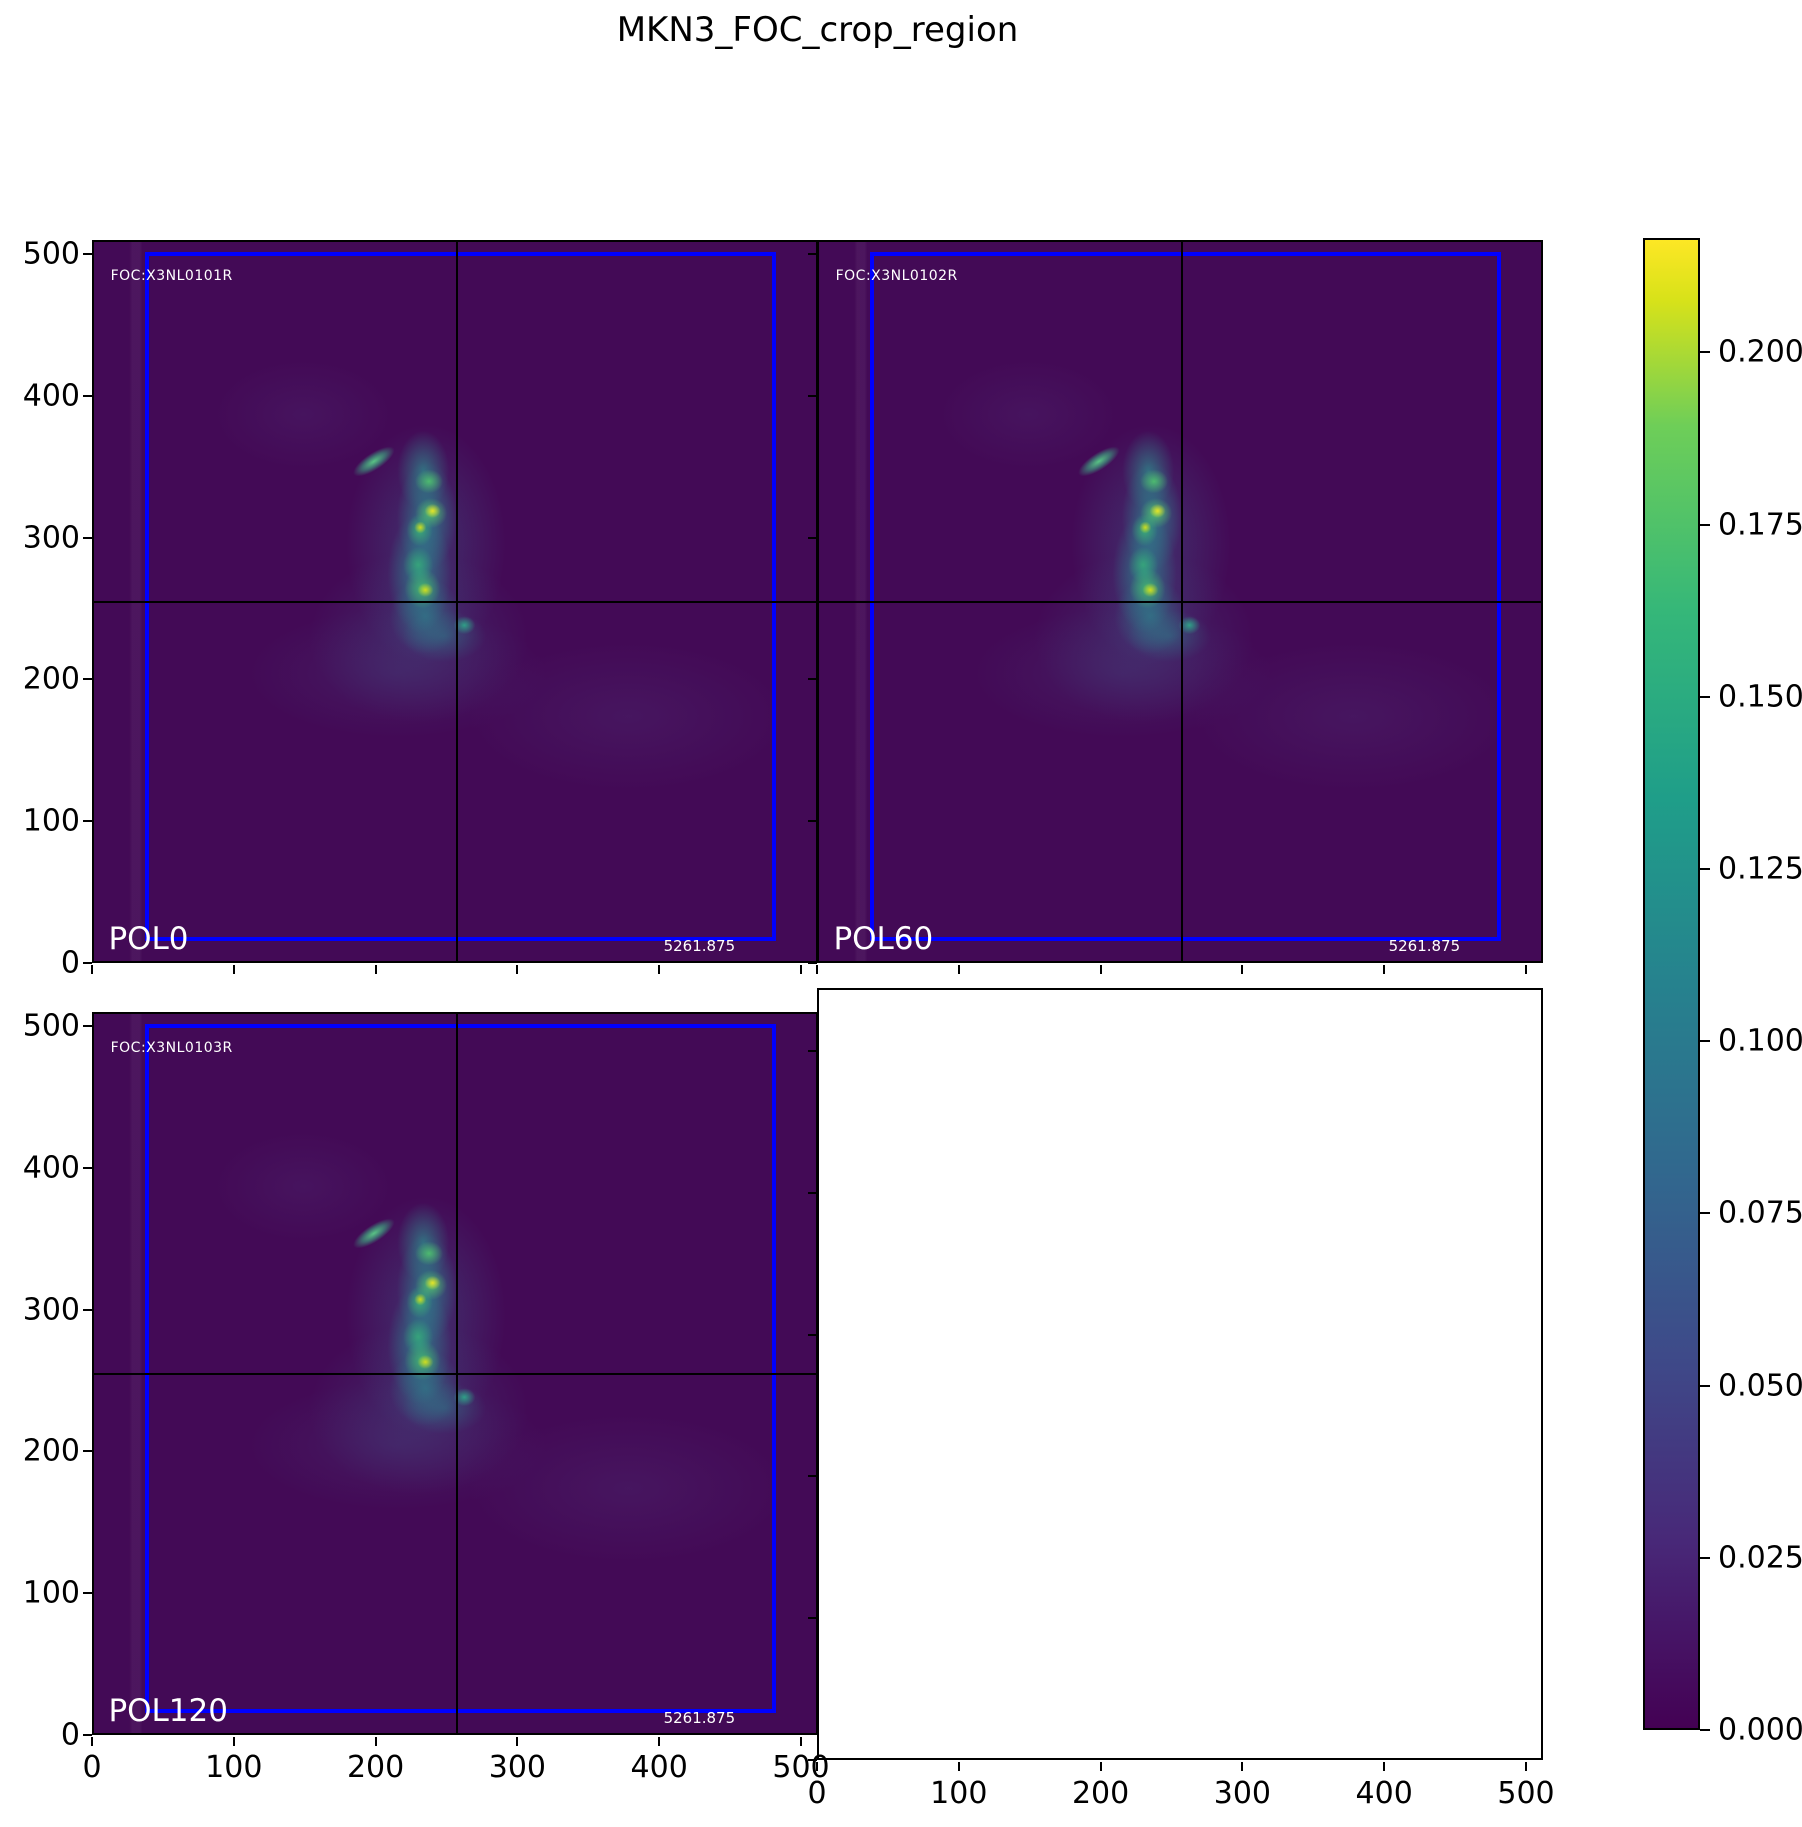 This screenshot has height=1827, width=1802. Describe the element at coordinates (51, 821) in the screenshot. I see `y-axis-tick-label: 100` at that location.